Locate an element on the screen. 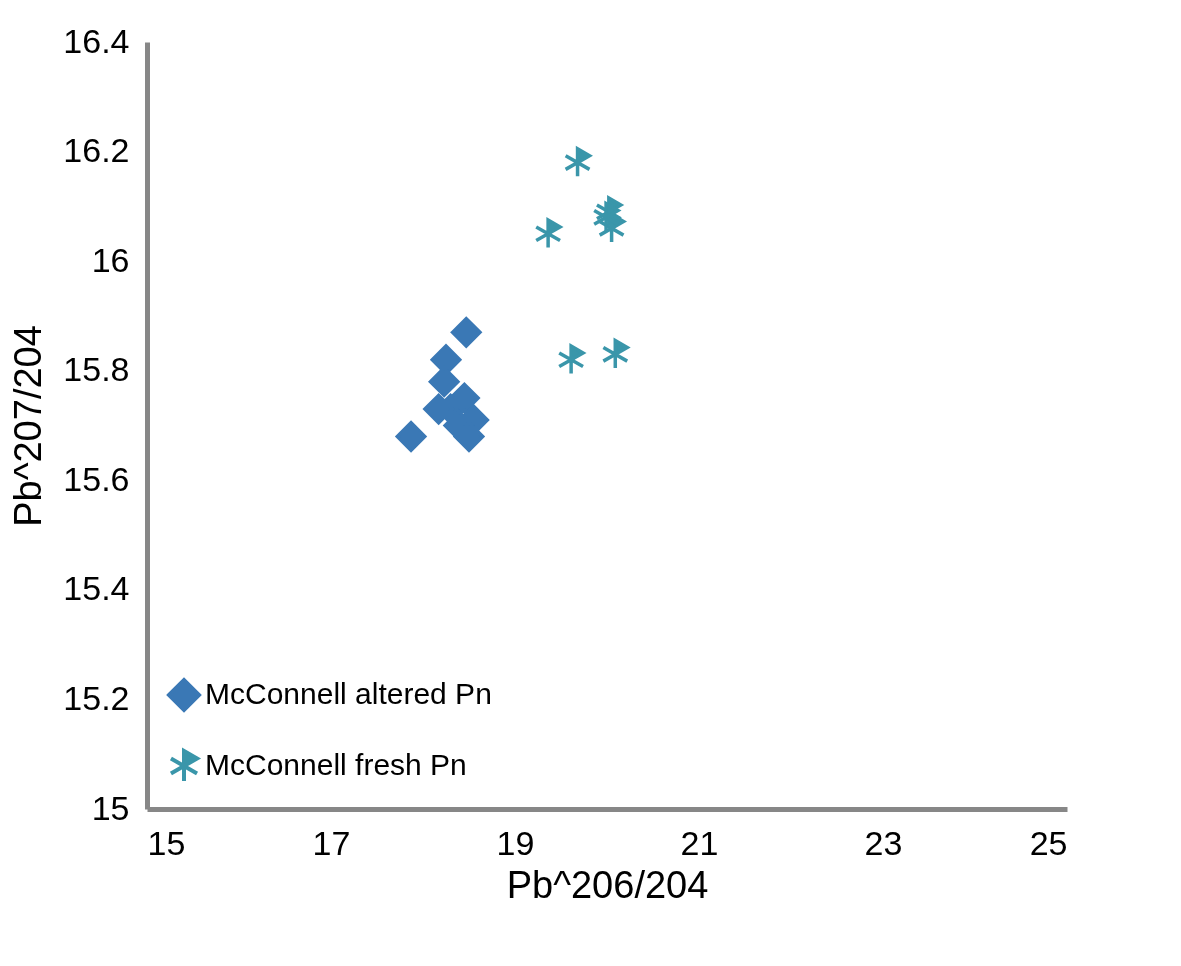  y-tick-label: 16.4 is located at coordinates (96, 40).